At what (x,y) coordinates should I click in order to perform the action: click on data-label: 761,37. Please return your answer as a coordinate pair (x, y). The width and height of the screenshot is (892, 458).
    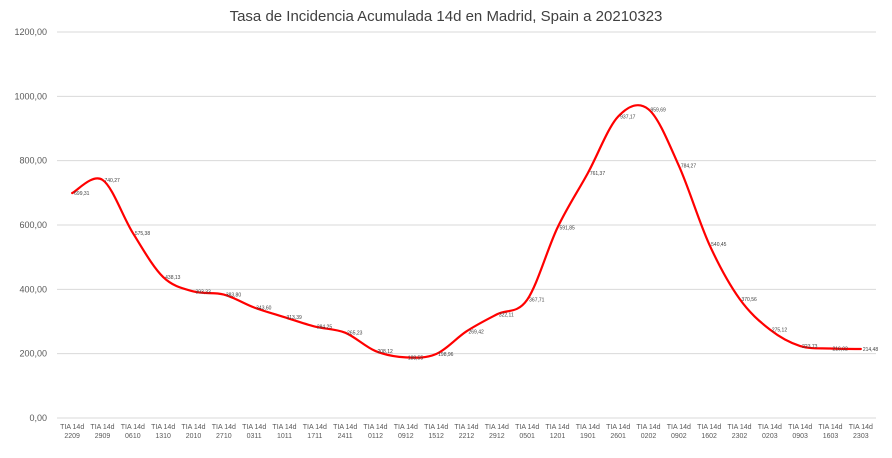
    Looking at the image, I should click on (598, 174).